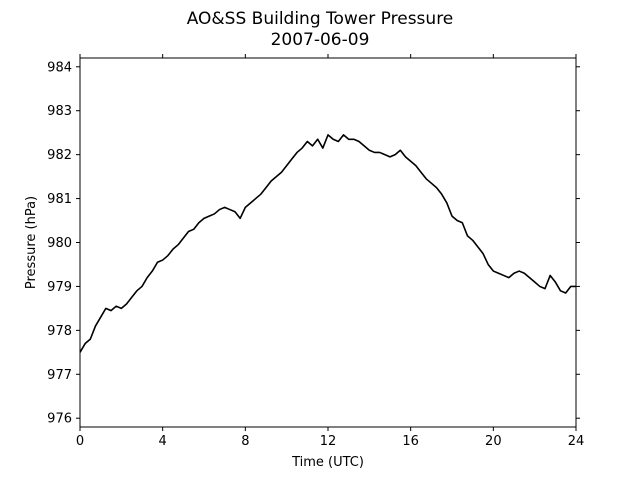 This screenshot has height=480, width=640. What do you see at coordinates (59, 331) in the screenshot?
I see `y-tick-label: 978` at bounding box center [59, 331].